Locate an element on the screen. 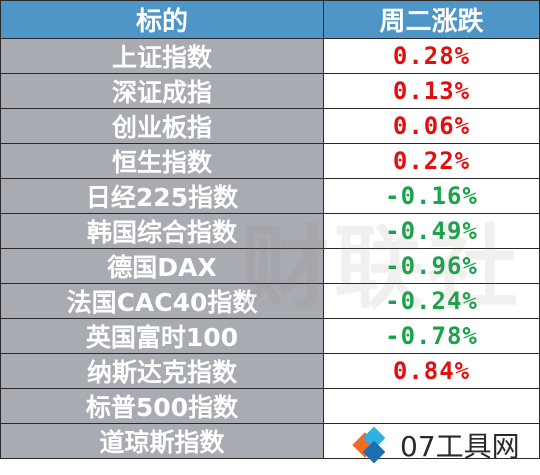  table-row: 日经225指数 -0.16% is located at coordinates (270, 196).